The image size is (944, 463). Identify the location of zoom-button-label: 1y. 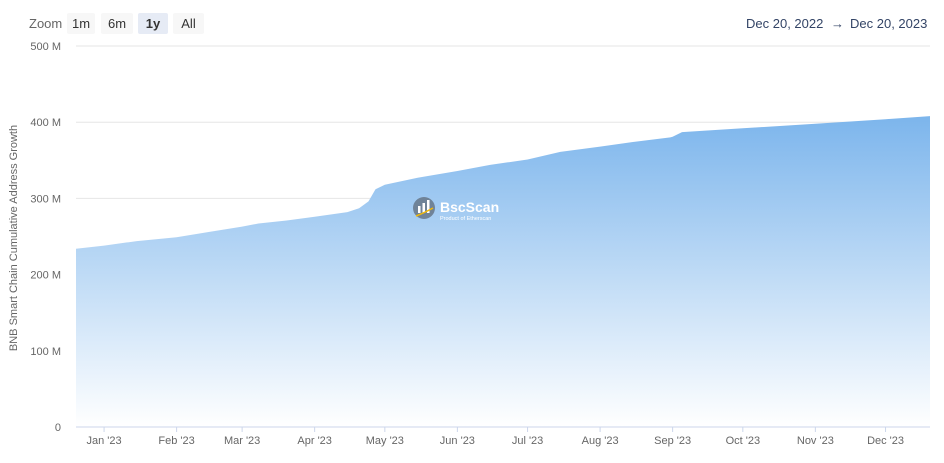
(153, 23).